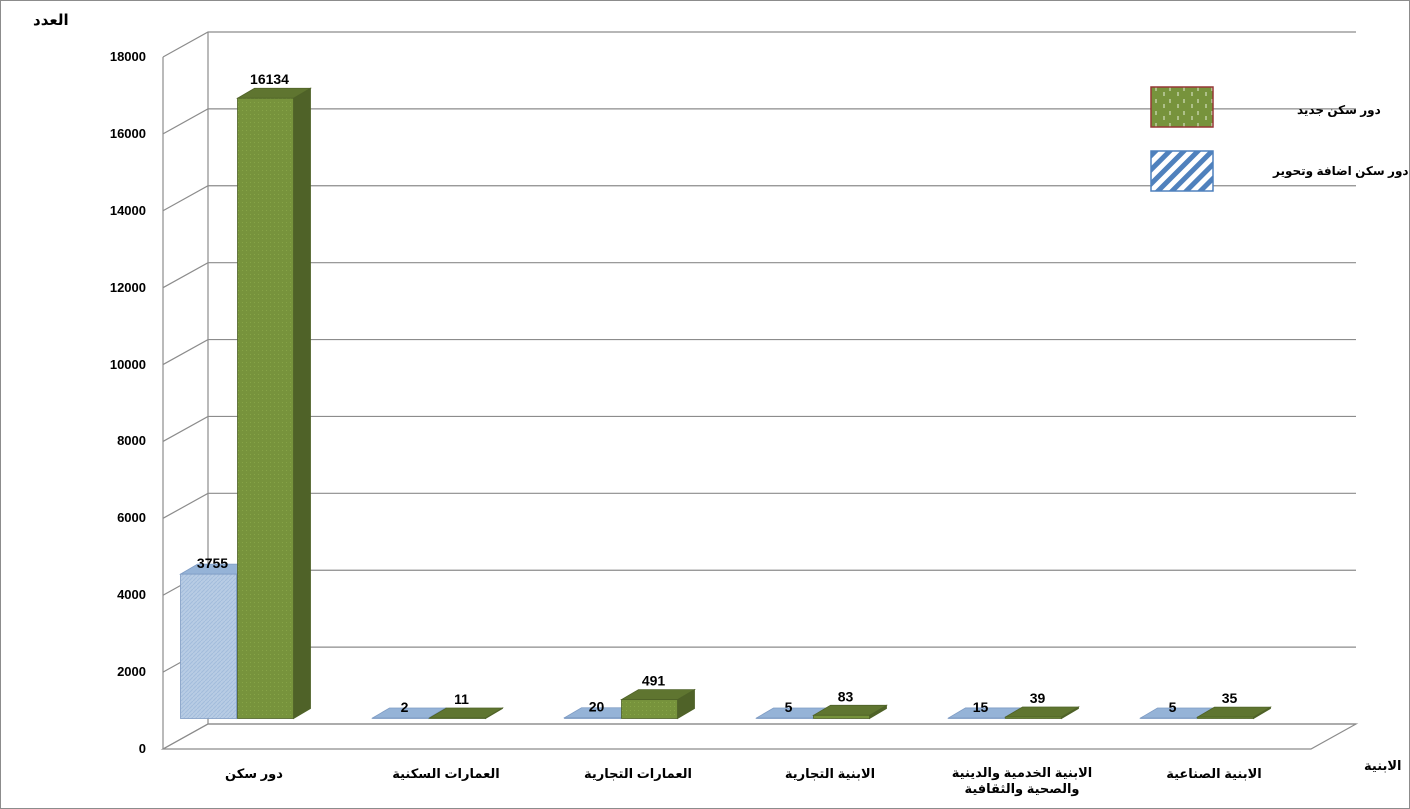 This screenshot has height=809, width=1410. What do you see at coordinates (1339, 110) in the screenshot?
I see `legend-label: دور سكن جديد` at bounding box center [1339, 110].